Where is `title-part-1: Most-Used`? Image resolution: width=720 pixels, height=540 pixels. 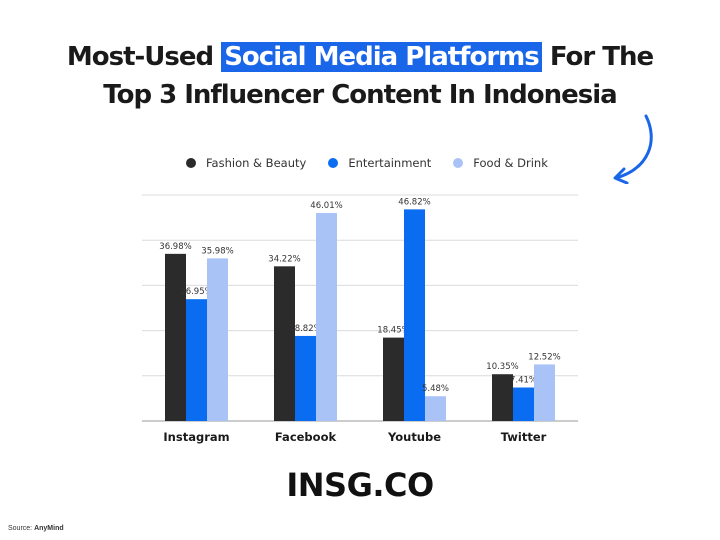
title-part-1: Most-Used is located at coordinates (140, 57).